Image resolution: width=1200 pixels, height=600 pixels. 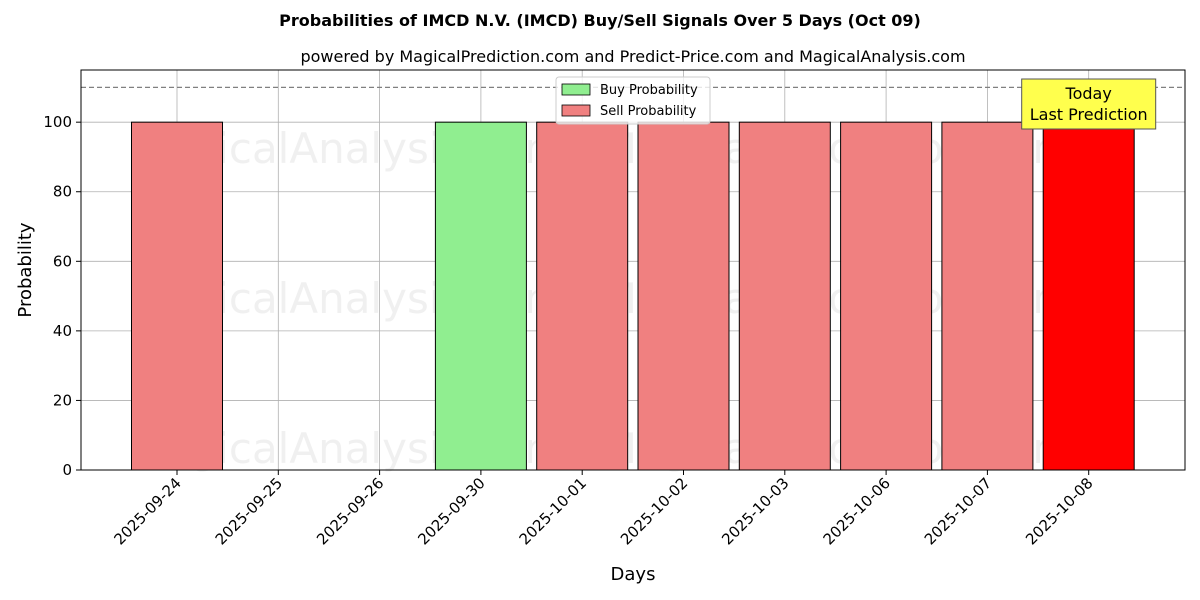 I want to click on legend-swatch-buy, so click(x=576, y=89).